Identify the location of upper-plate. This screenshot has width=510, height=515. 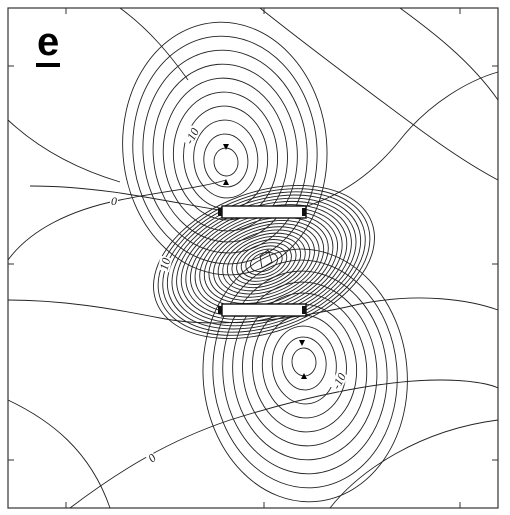
(264, 212).